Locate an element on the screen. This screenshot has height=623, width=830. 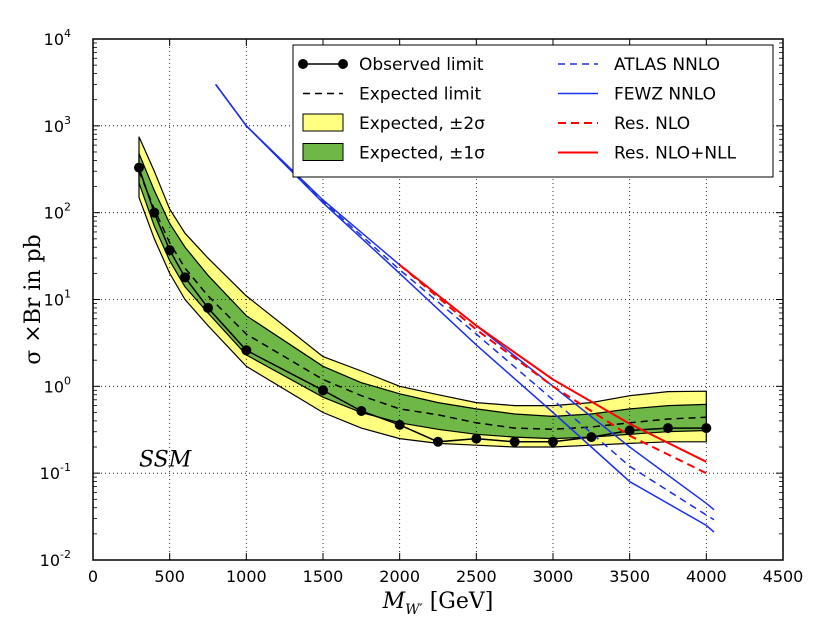
legend-item-atlas: ATLAS NNLO is located at coordinates (639, 65).